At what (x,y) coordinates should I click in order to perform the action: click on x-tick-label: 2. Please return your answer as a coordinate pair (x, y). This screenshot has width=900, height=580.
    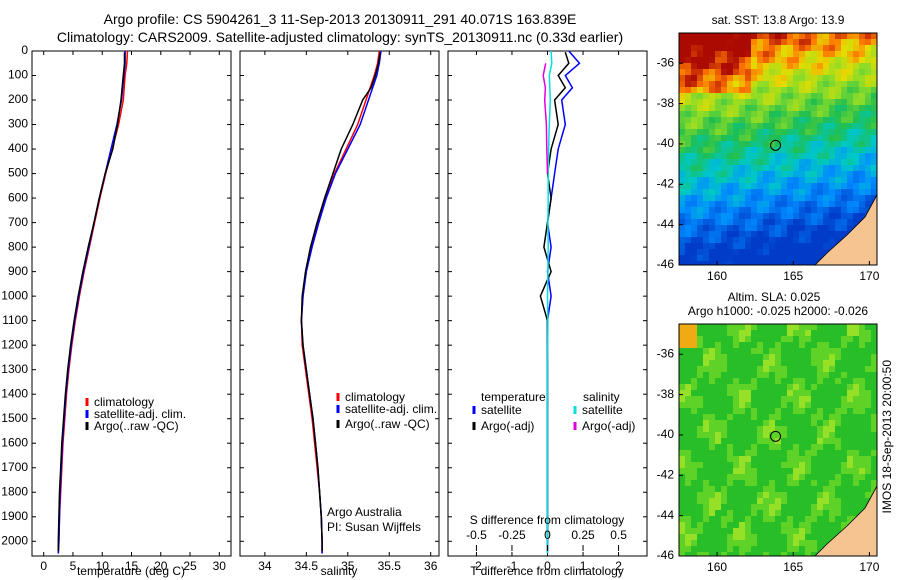
    Looking at the image, I should click on (618, 566).